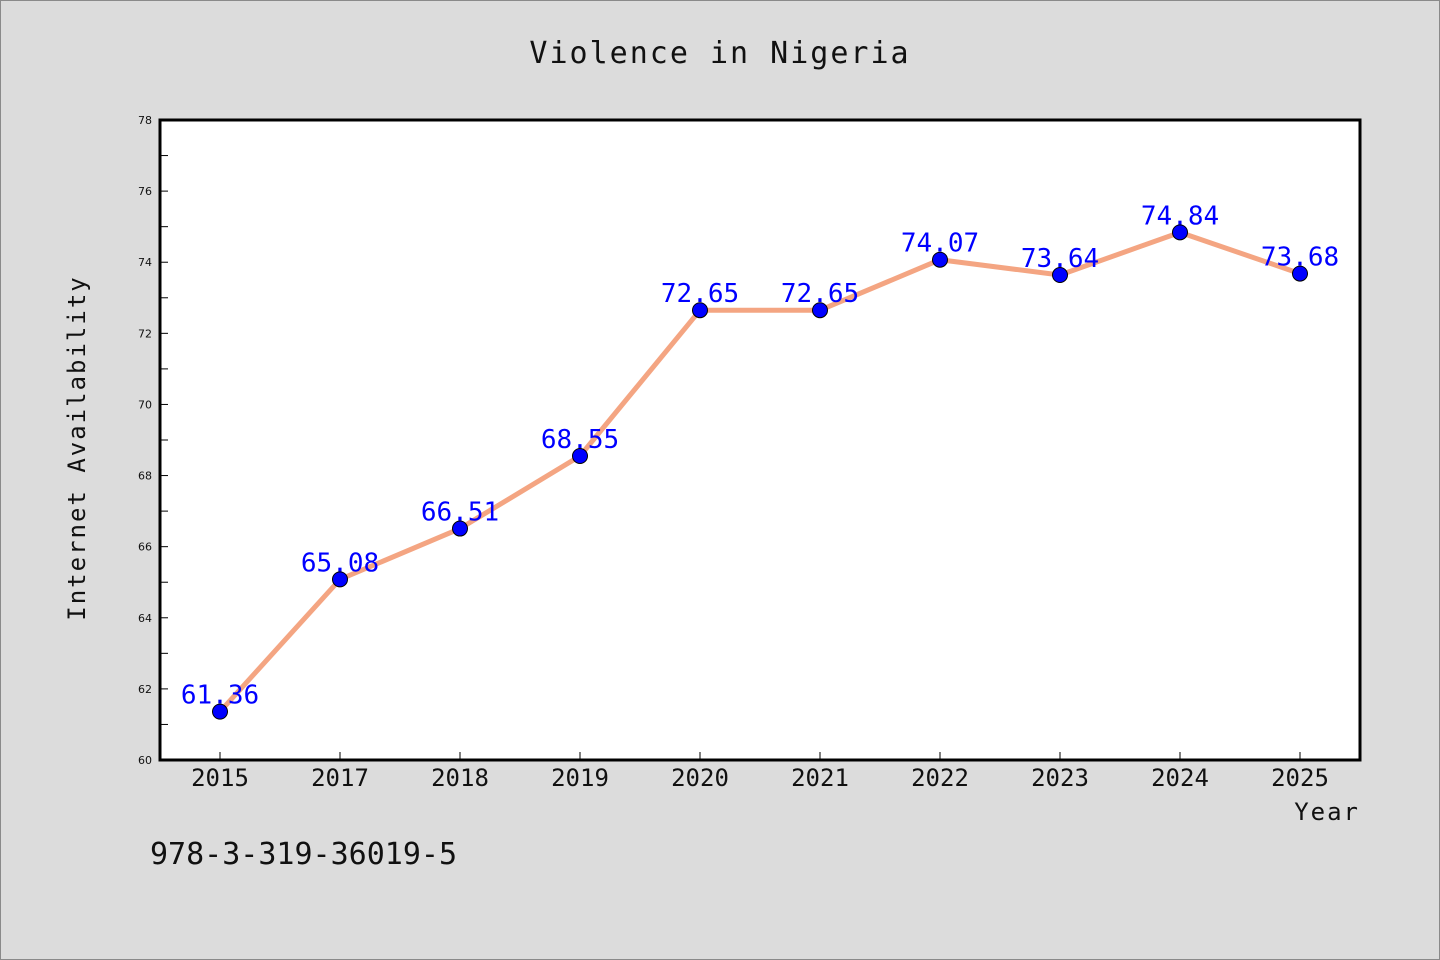  I want to click on x-tick-label: 2020, so click(700, 778).